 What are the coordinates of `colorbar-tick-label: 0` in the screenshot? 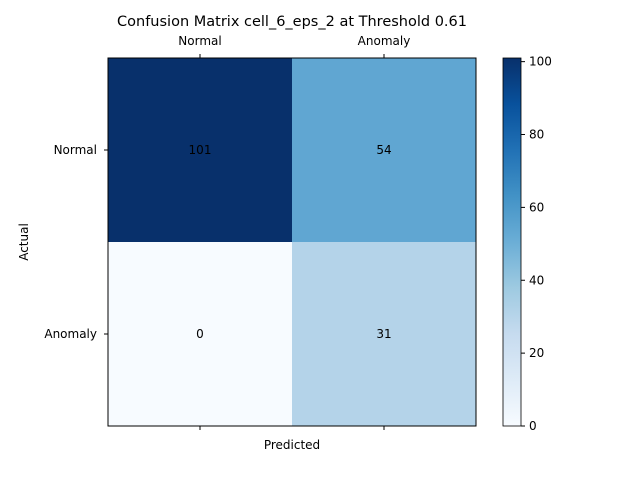 It's located at (533, 426).